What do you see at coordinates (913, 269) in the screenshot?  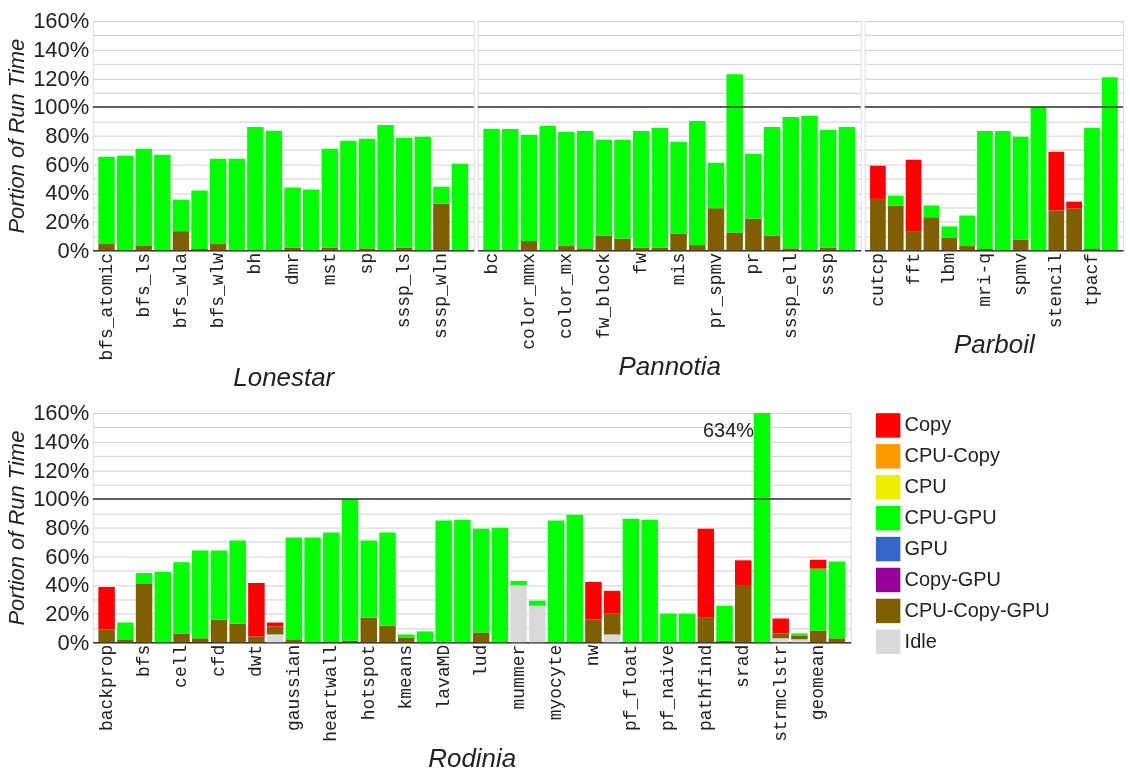 I see `x-tick-label: fft` at bounding box center [913, 269].